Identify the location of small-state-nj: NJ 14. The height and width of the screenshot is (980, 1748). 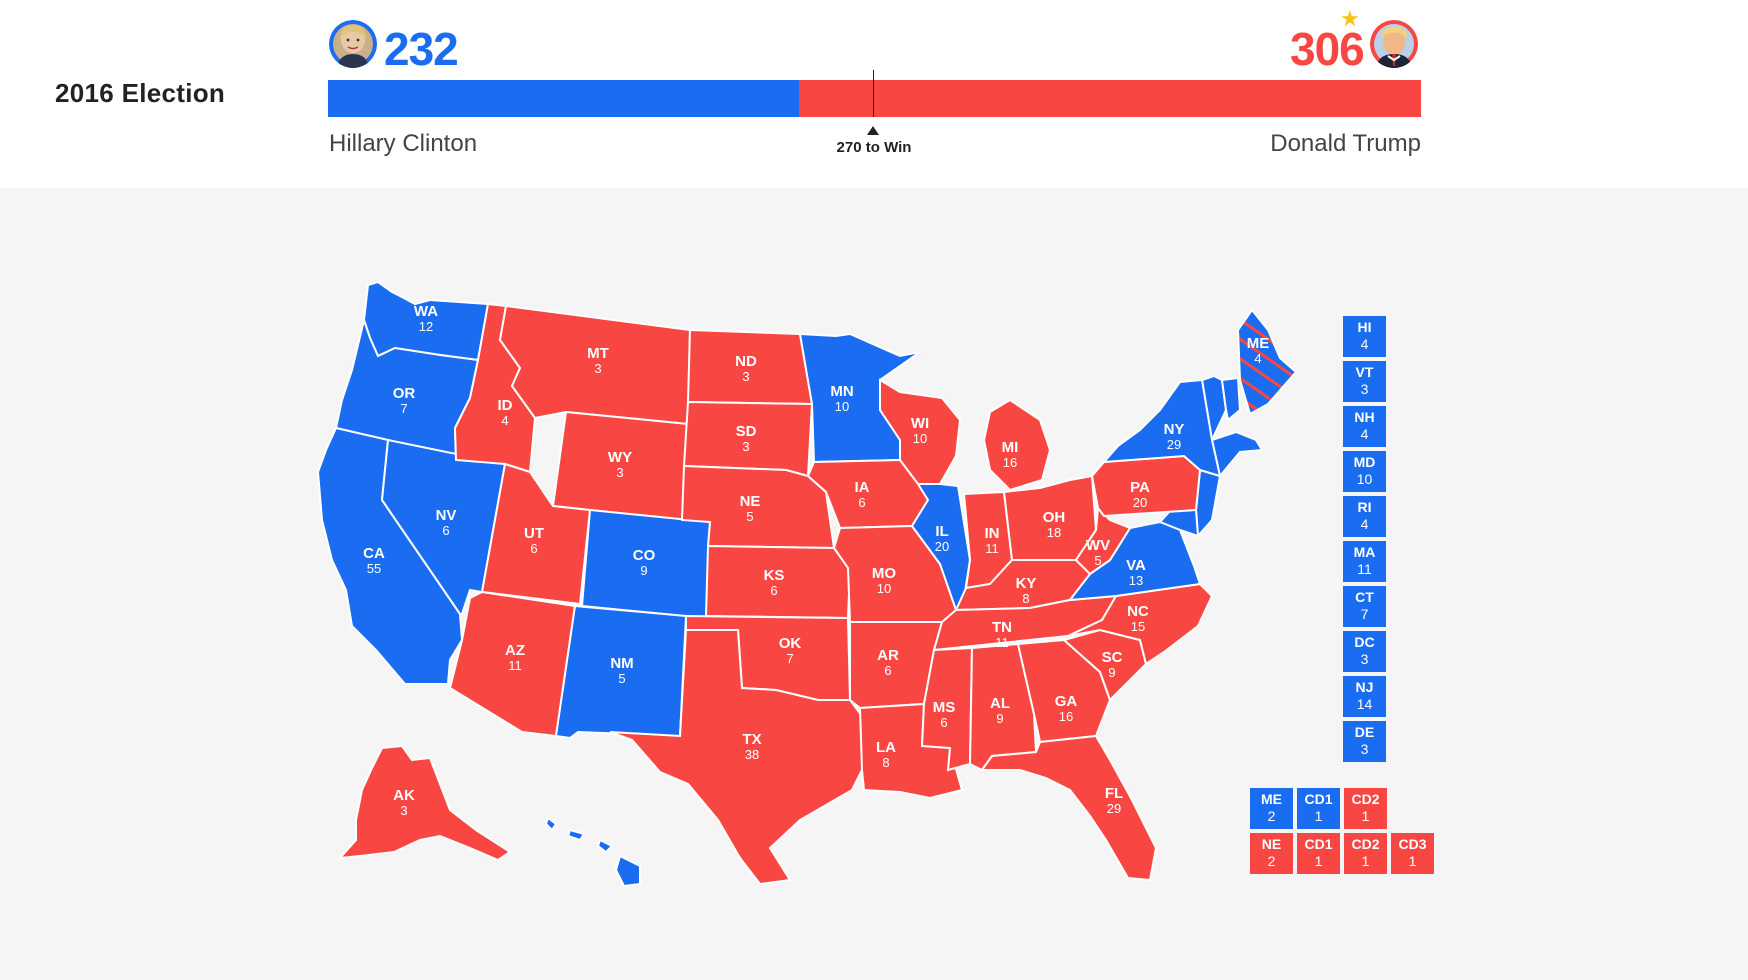
(1364, 696).